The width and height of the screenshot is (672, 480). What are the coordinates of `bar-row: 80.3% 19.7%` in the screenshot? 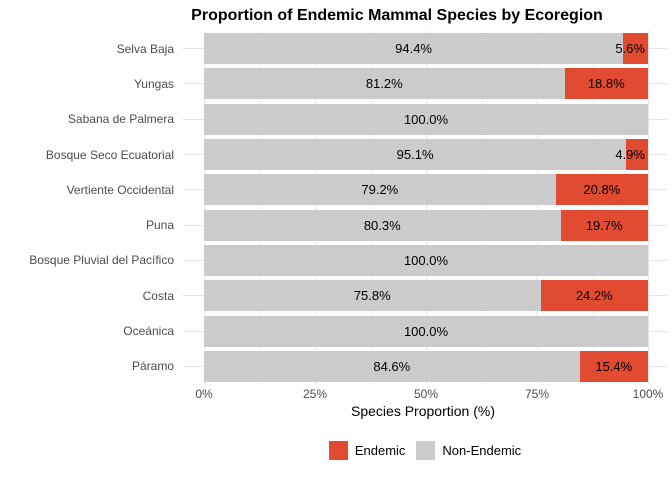 It's located at (425, 224).